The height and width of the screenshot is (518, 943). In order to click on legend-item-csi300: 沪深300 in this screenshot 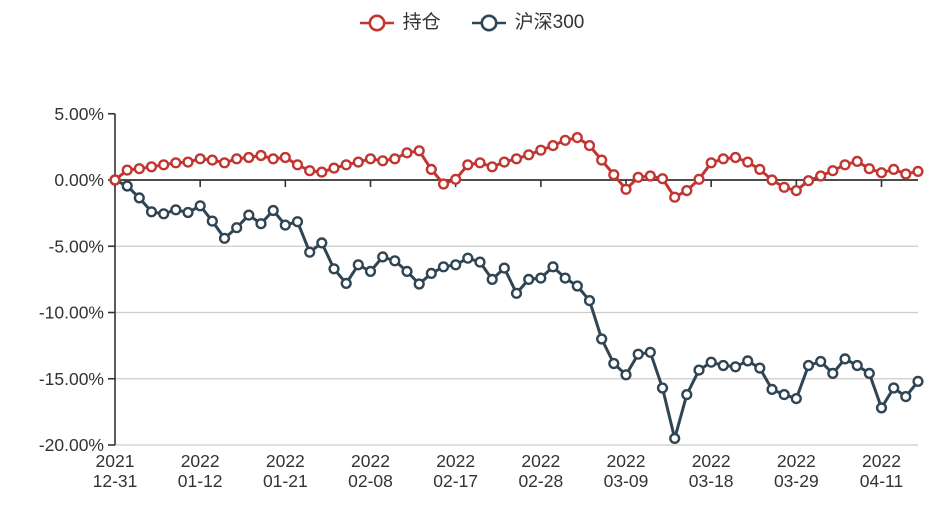, I will do `click(527, 23)`.